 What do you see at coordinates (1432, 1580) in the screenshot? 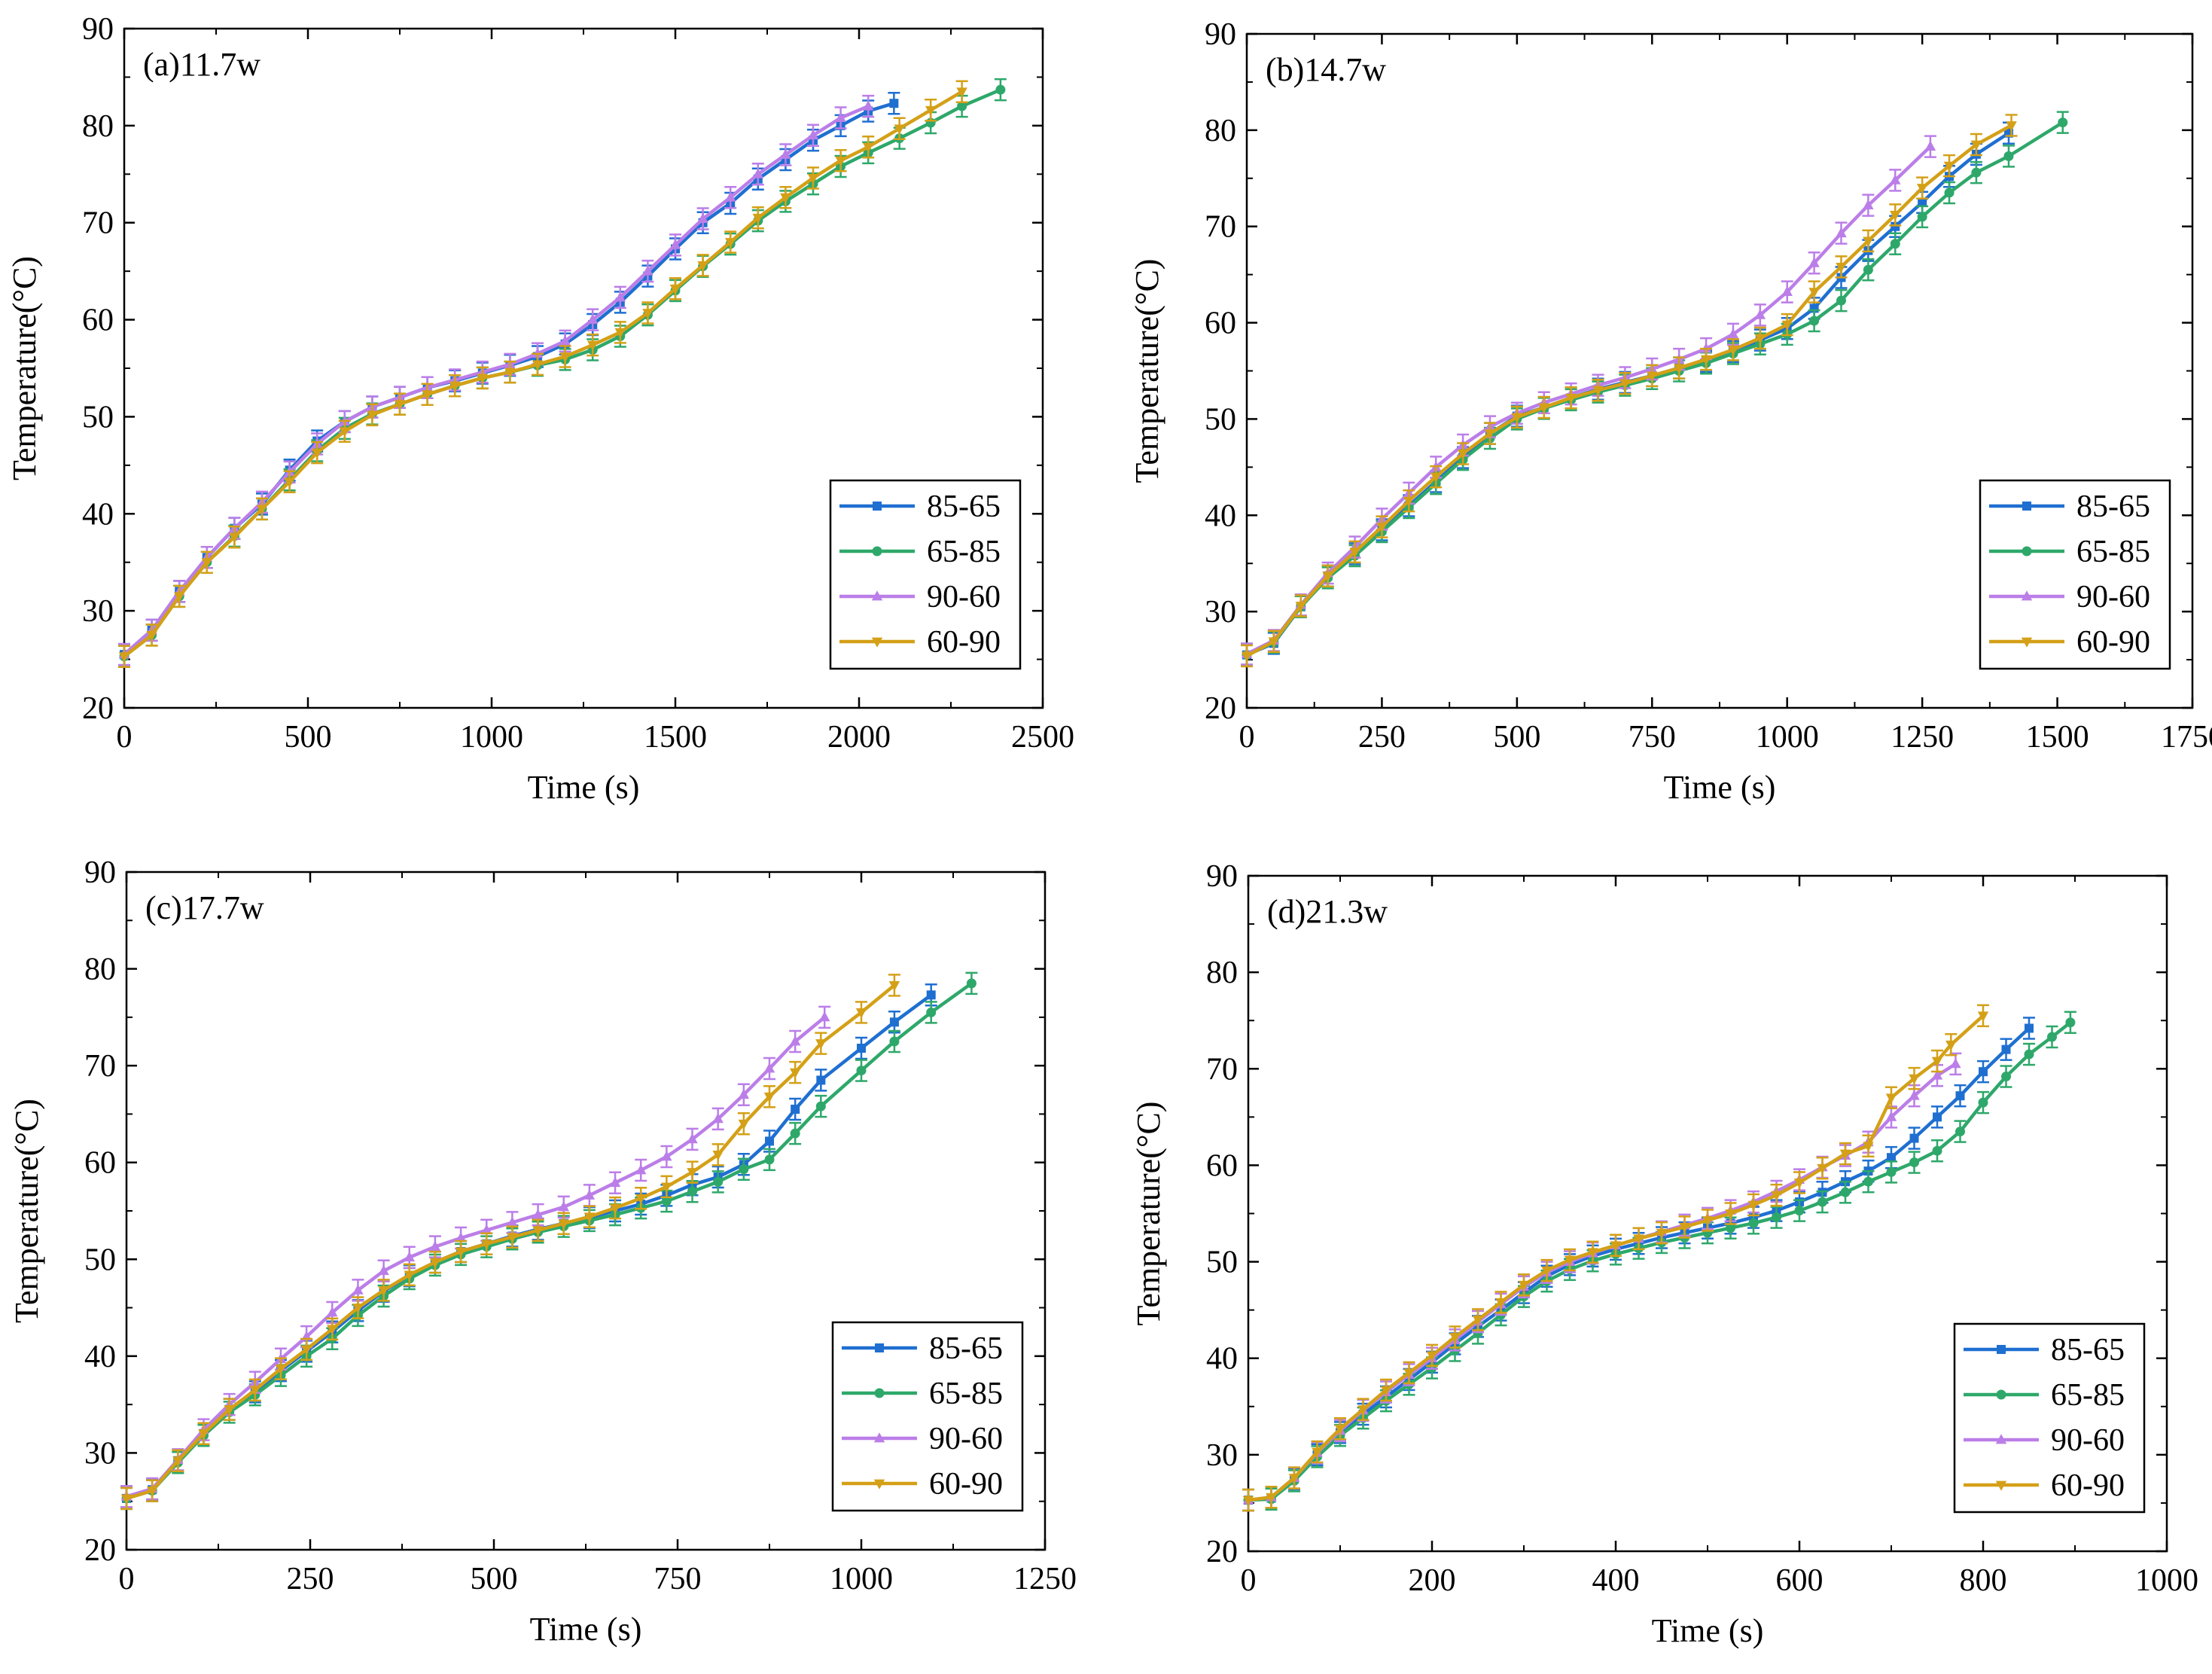
I see `x-tick-label: 200` at bounding box center [1432, 1580].